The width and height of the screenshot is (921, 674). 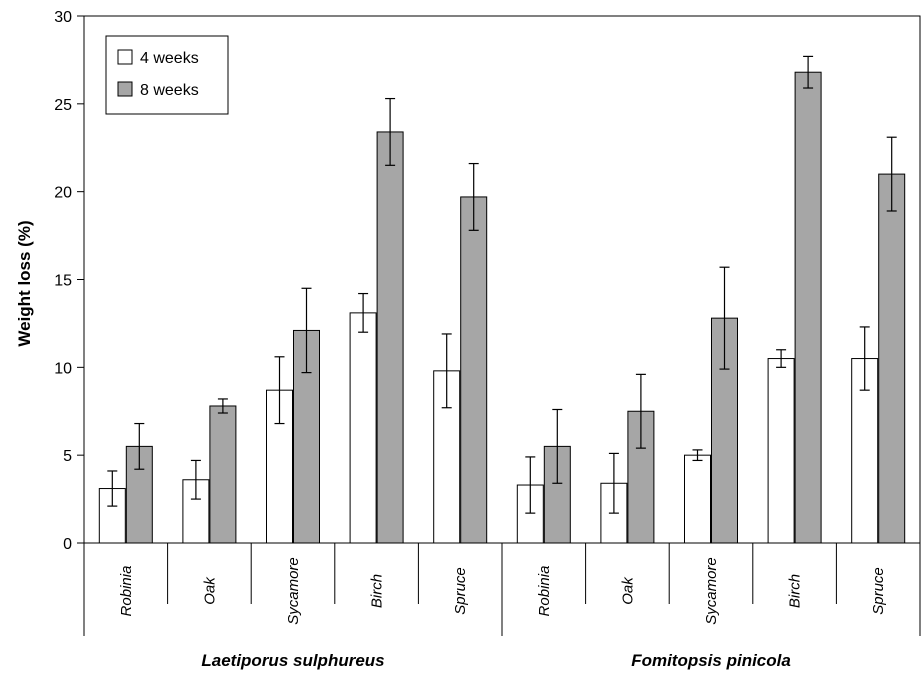 I want to click on y-tick-label: 5, so click(x=67, y=456).